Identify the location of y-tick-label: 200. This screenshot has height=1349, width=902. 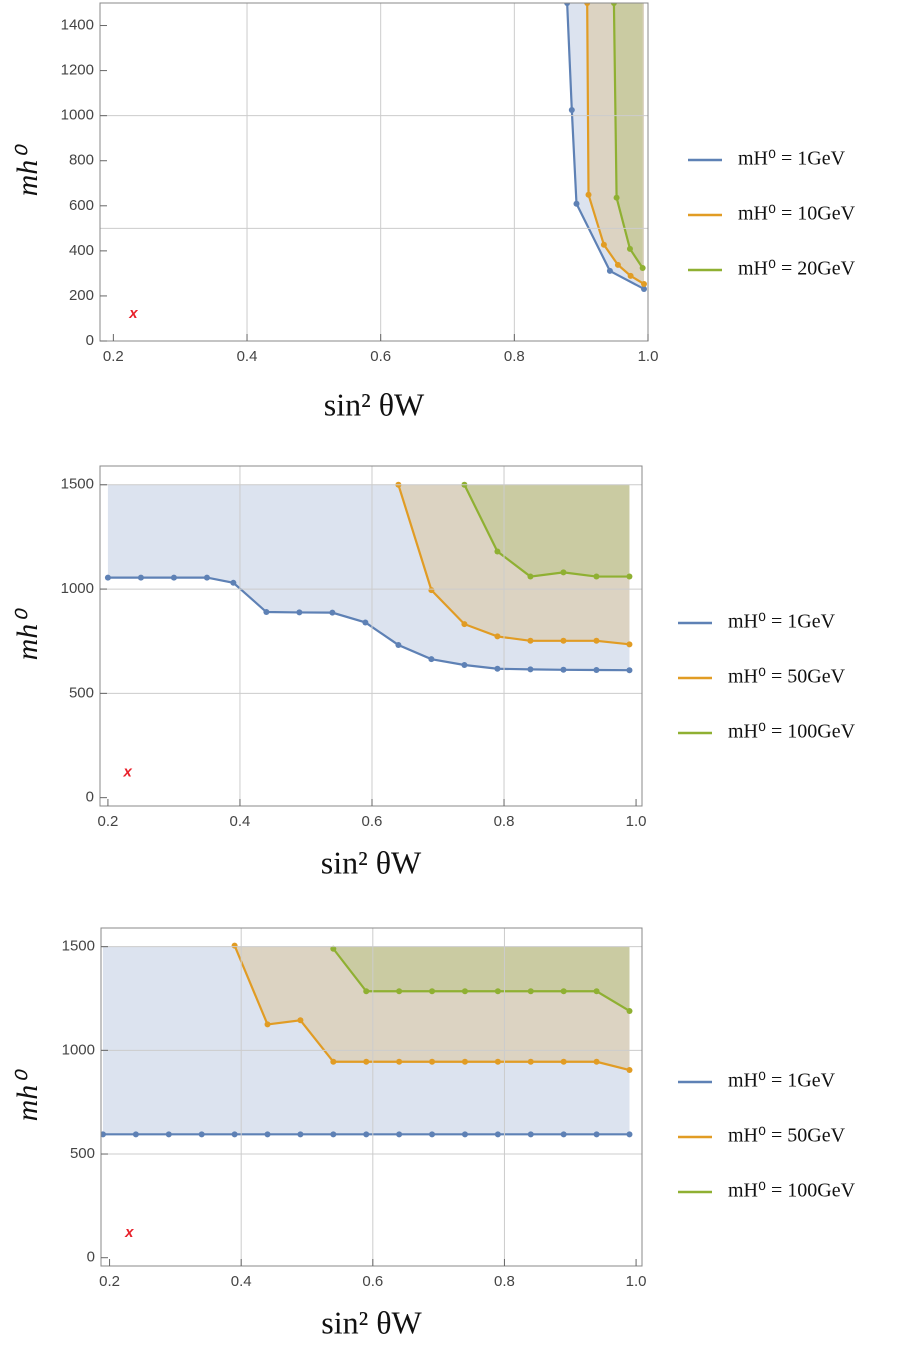
(81, 295).